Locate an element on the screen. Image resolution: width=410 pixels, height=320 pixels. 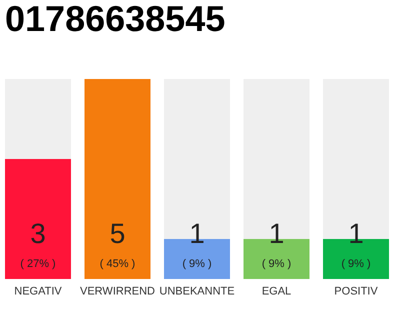
x-tick-label: UNBEKANNTE is located at coordinates (197, 292).